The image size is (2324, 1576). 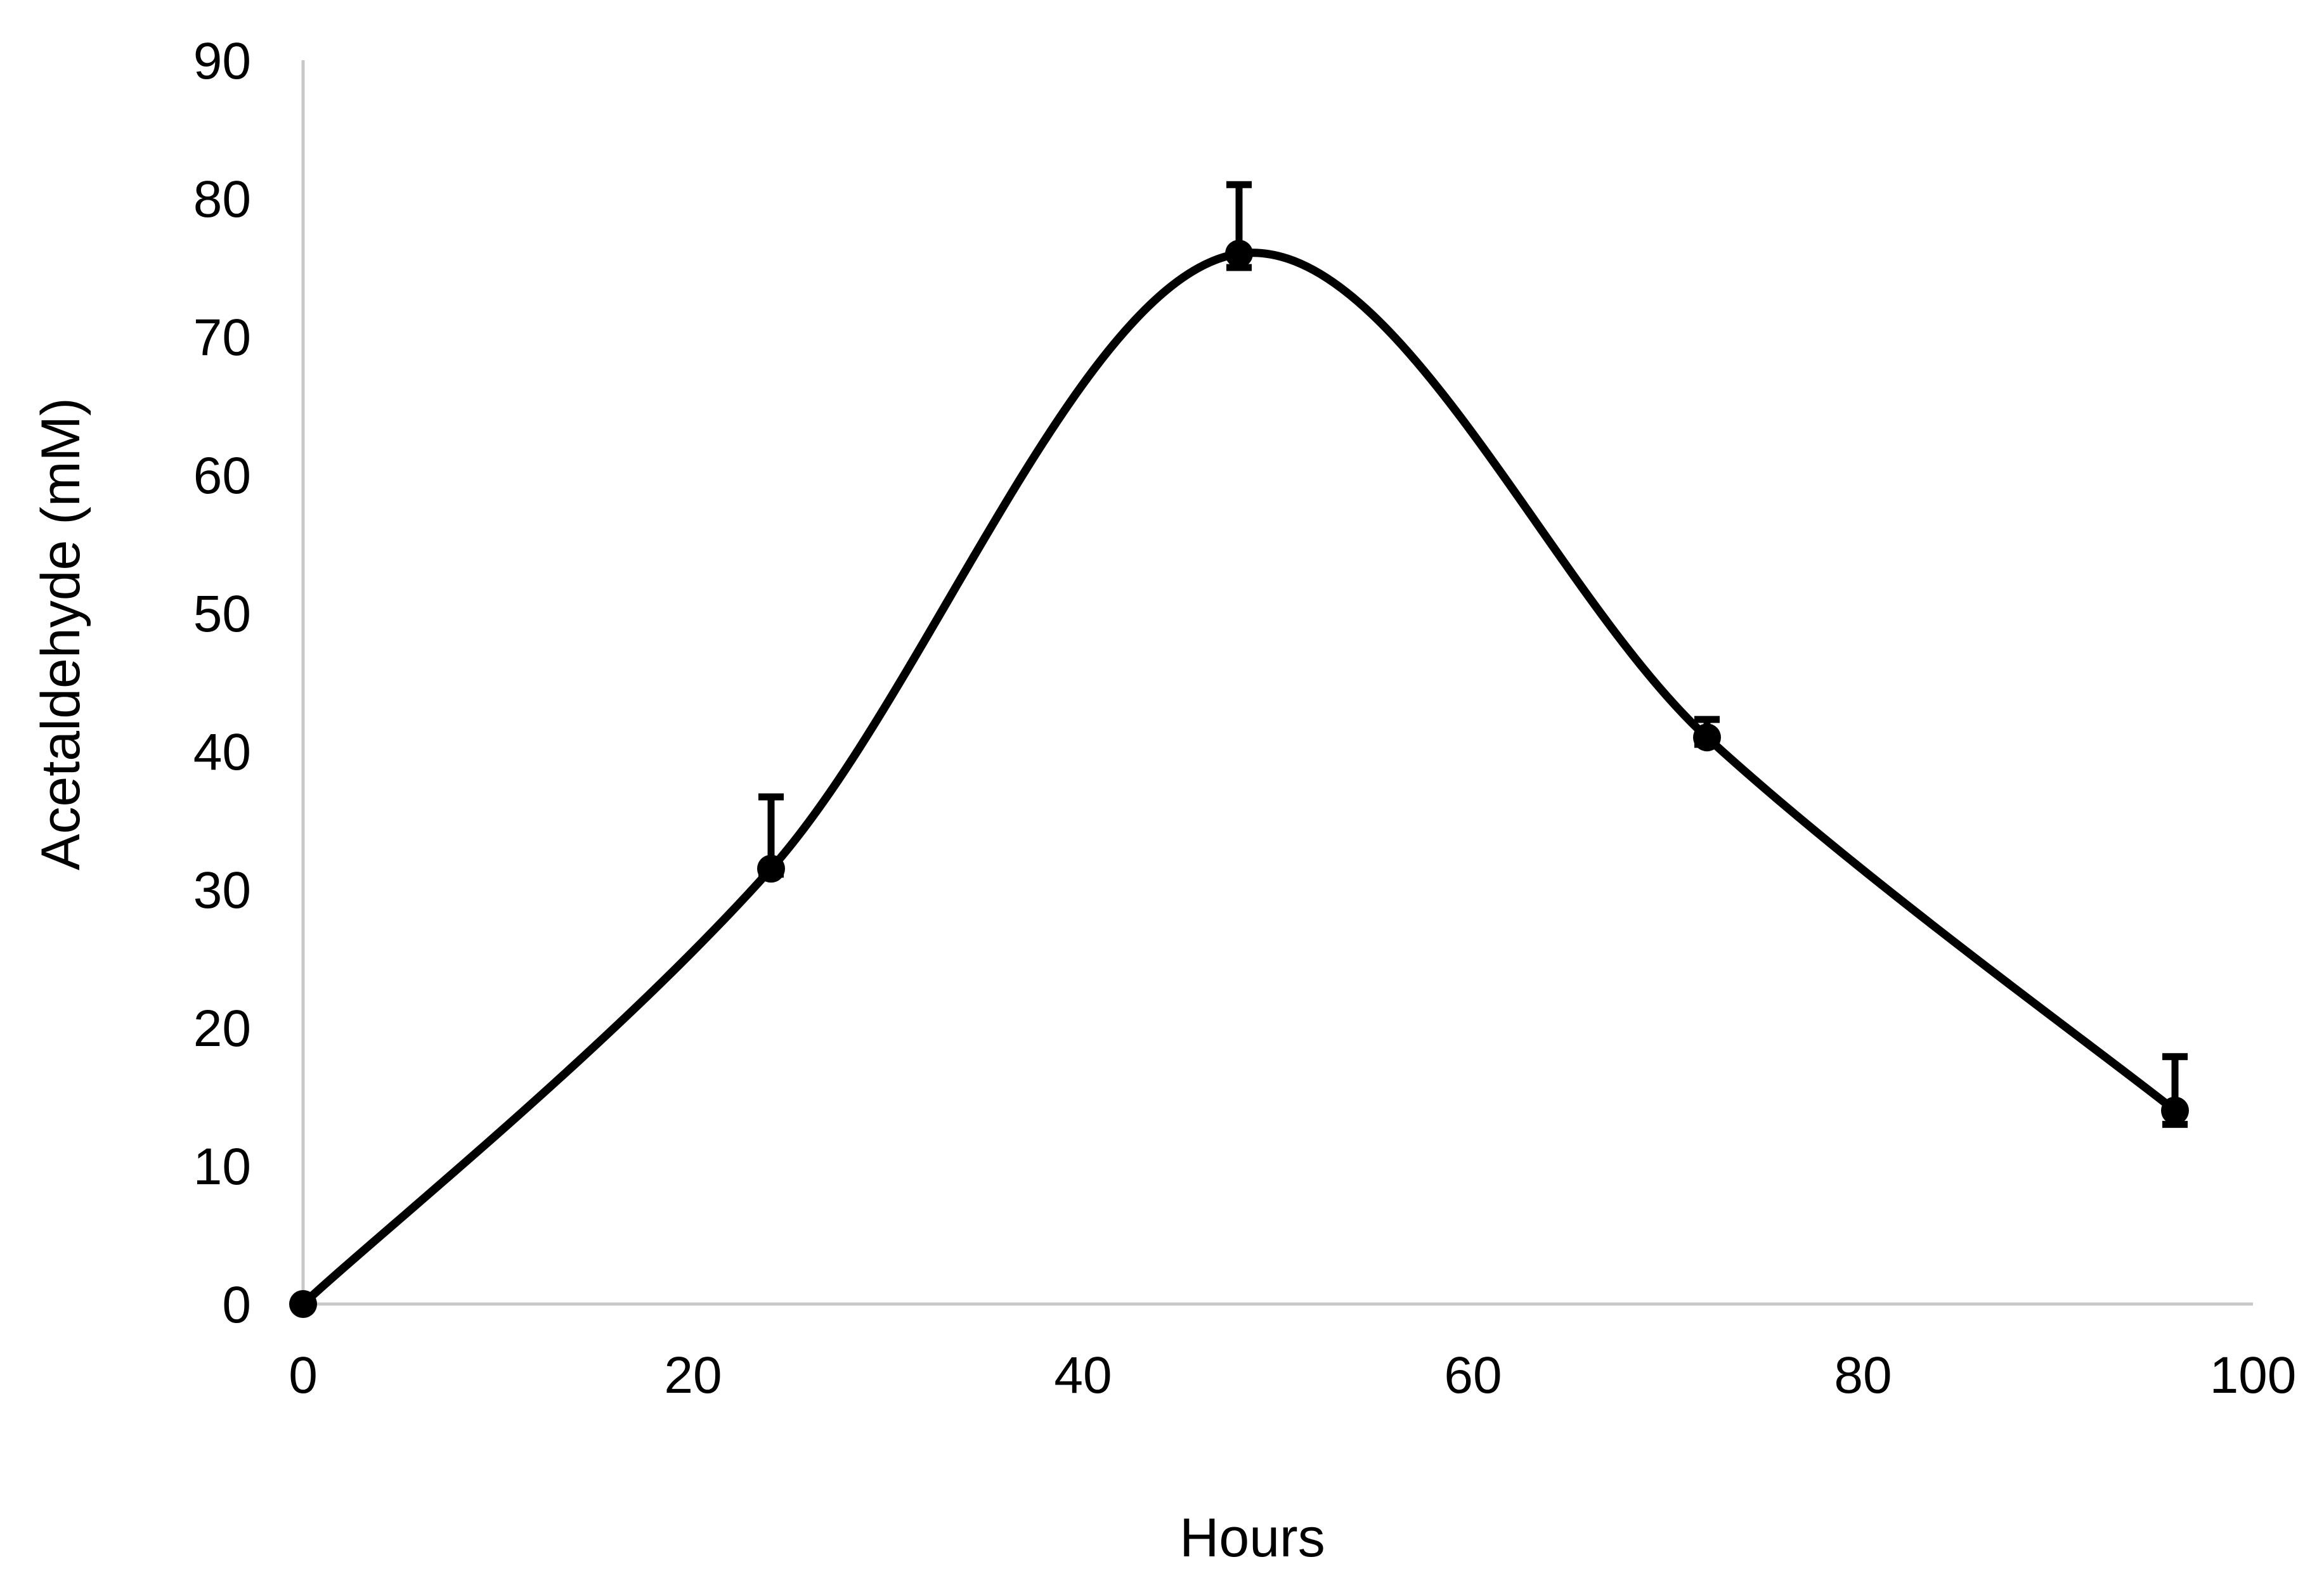 What do you see at coordinates (222, 1028) in the screenshot?
I see `y-tick-label: 20` at bounding box center [222, 1028].